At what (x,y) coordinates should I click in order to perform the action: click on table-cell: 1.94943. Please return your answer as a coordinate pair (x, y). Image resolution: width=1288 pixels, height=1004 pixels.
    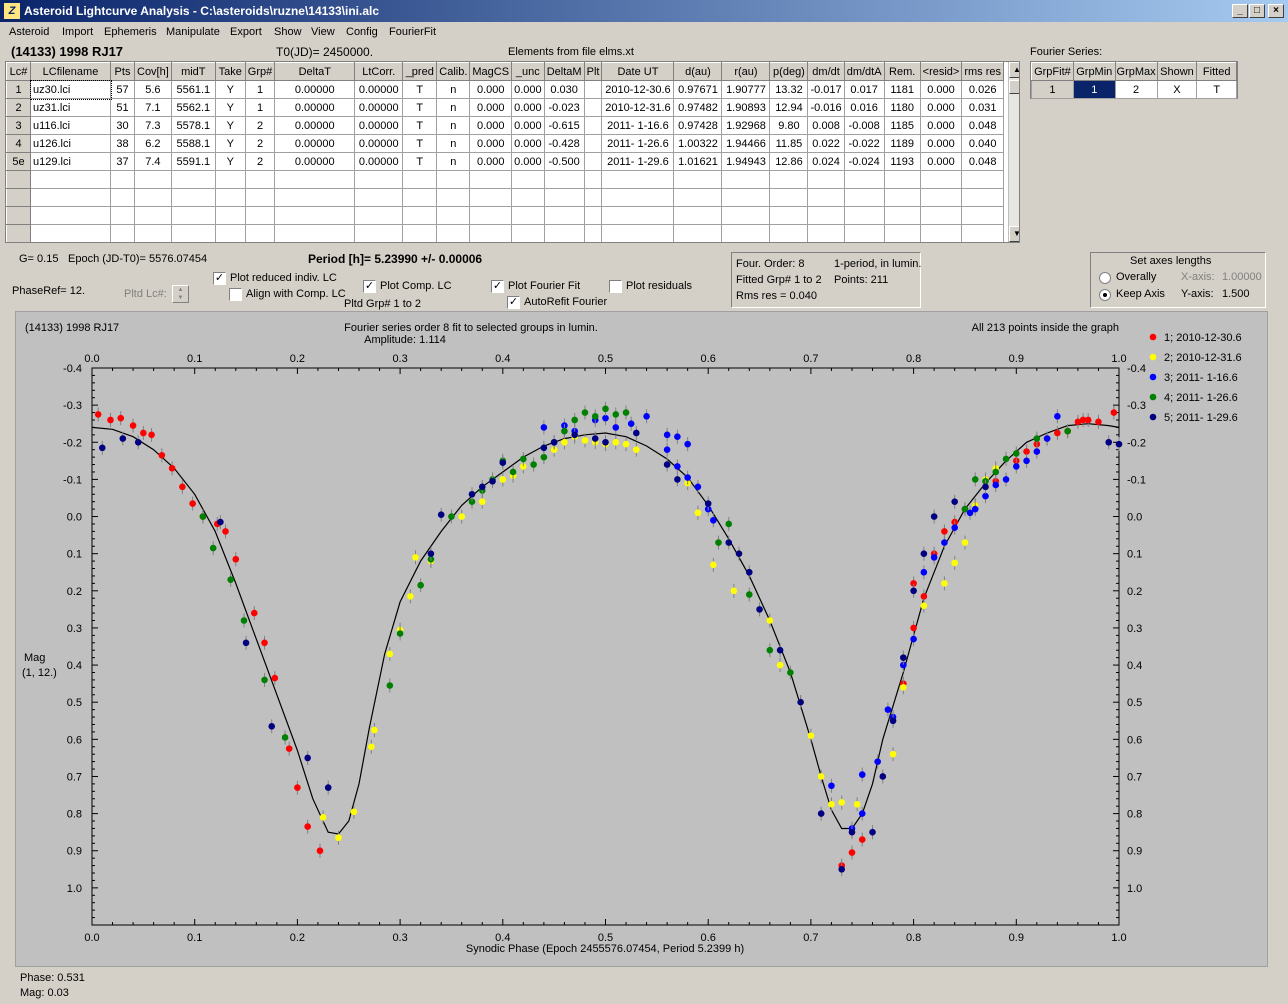
    Looking at the image, I should click on (746, 161).